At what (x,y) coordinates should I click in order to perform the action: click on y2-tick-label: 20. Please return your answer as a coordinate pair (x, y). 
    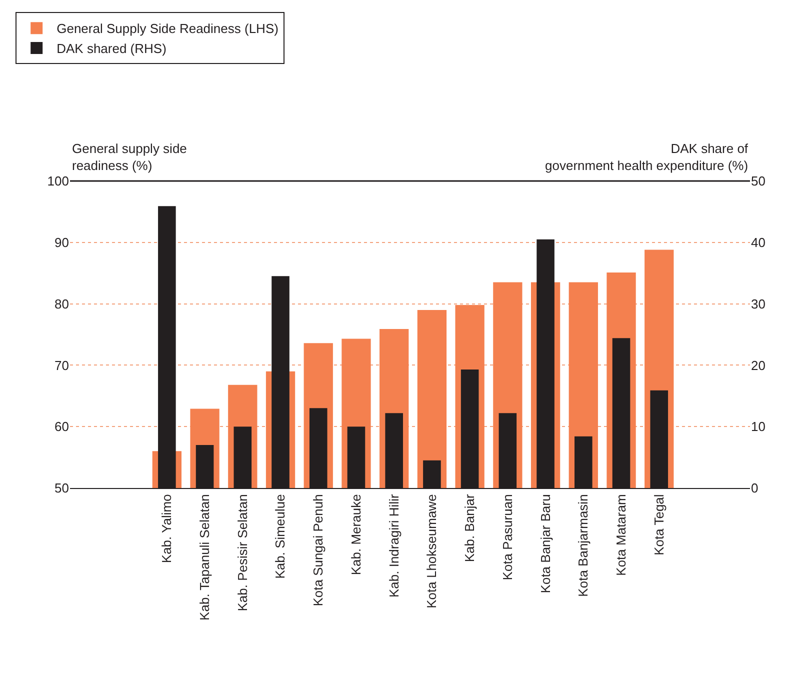
    Looking at the image, I should click on (758, 365).